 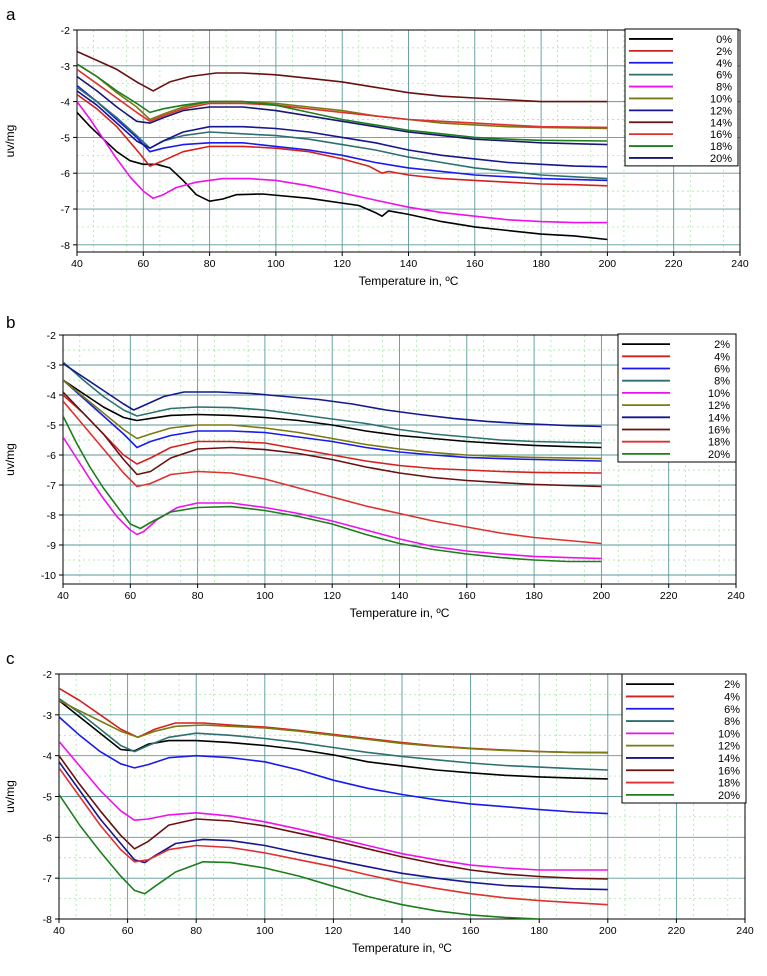 I want to click on x-tick-label: 140, so click(x=400, y=596).